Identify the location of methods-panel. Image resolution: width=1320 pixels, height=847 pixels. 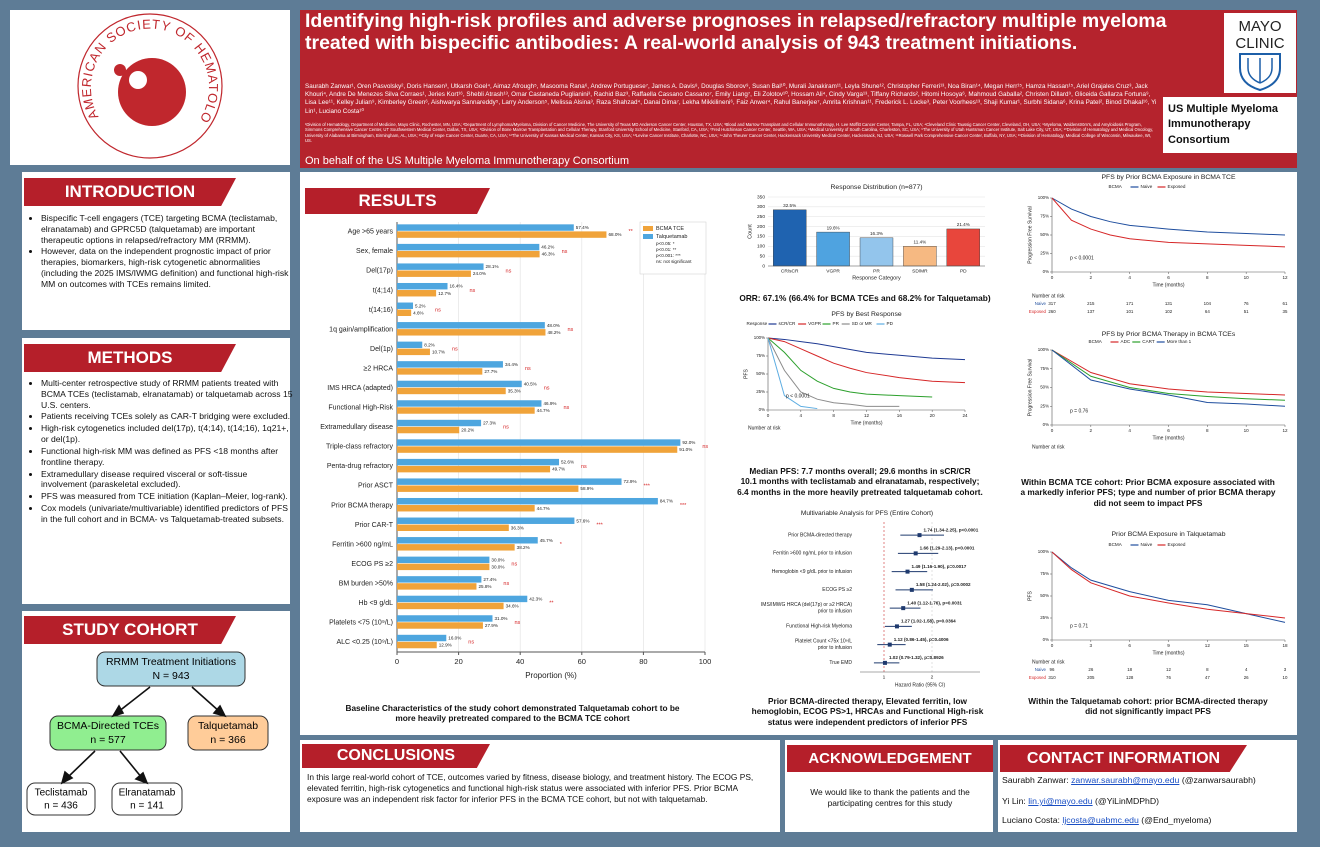
(156, 471).